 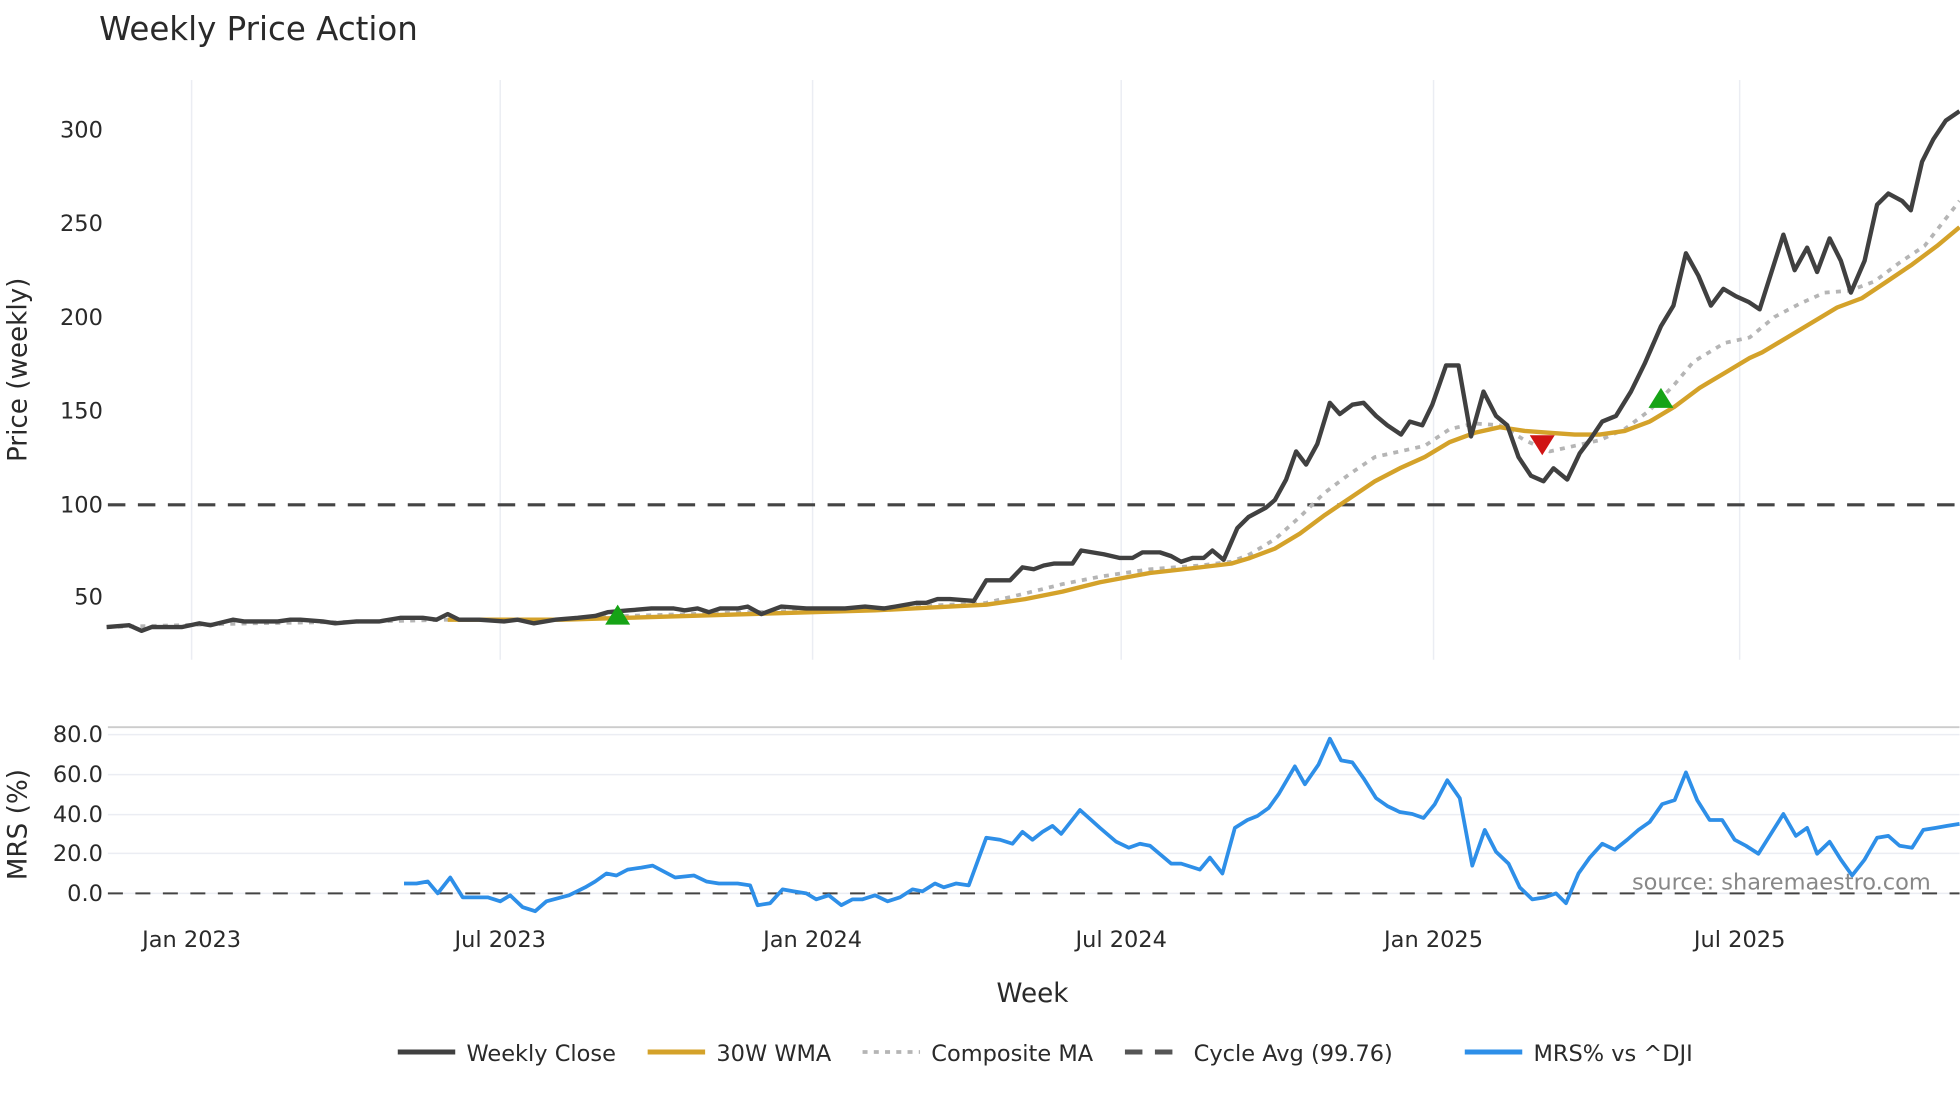 What do you see at coordinates (81, 412) in the screenshot?
I see `price-y-tick-label: 150` at bounding box center [81, 412].